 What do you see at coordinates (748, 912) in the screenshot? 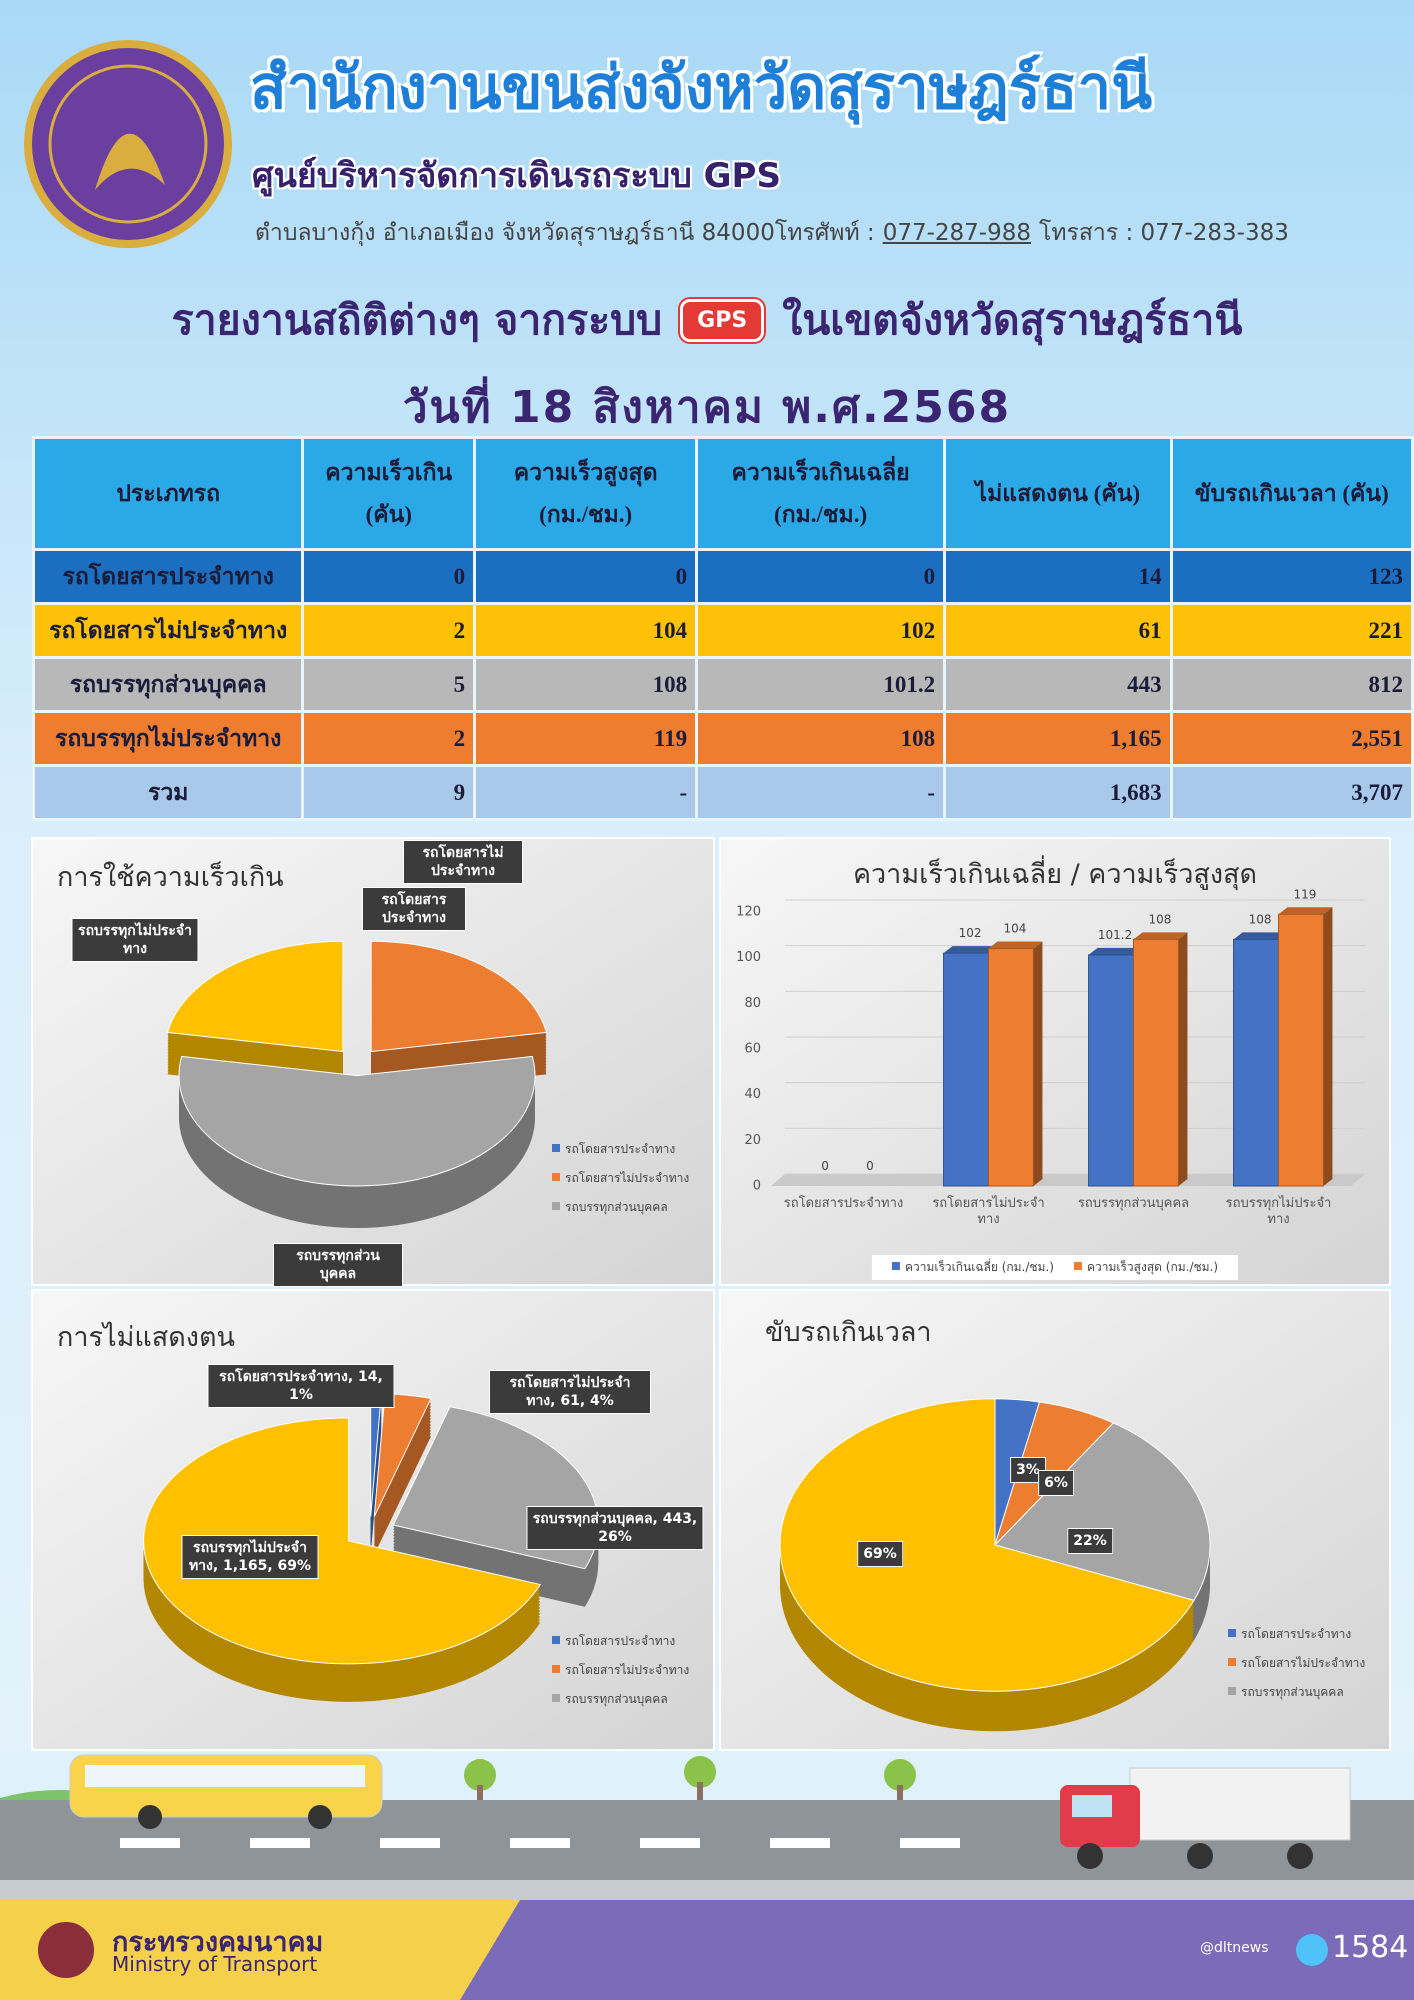
I see `y-tick-label: 120` at bounding box center [748, 912].